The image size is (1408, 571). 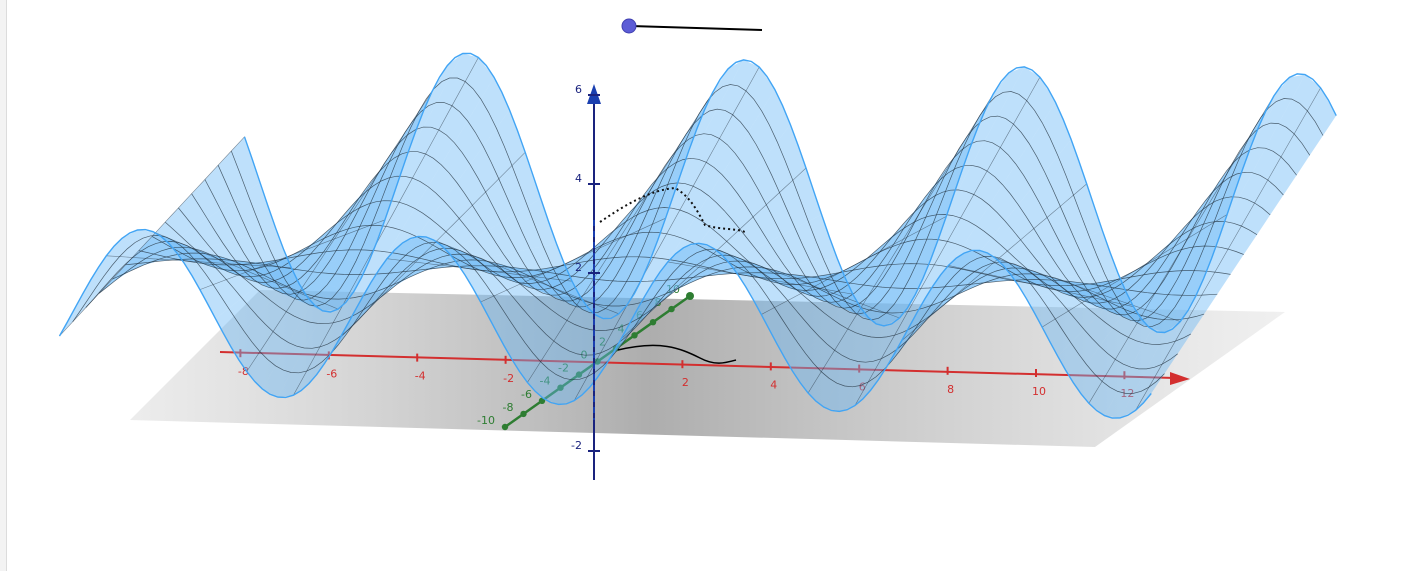 What do you see at coordinates (563, 368) in the screenshot?
I see `y-tick-label: -2` at bounding box center [563, 368].